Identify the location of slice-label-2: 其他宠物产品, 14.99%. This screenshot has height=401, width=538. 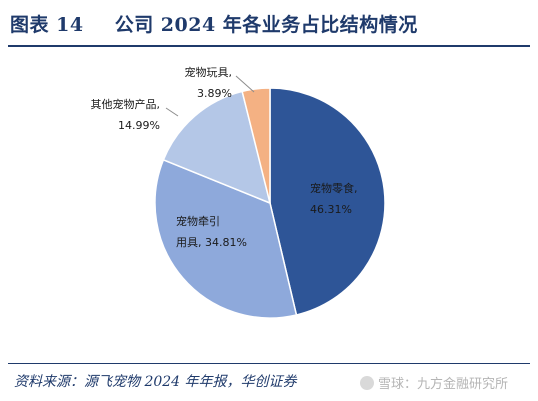
(126, 114).